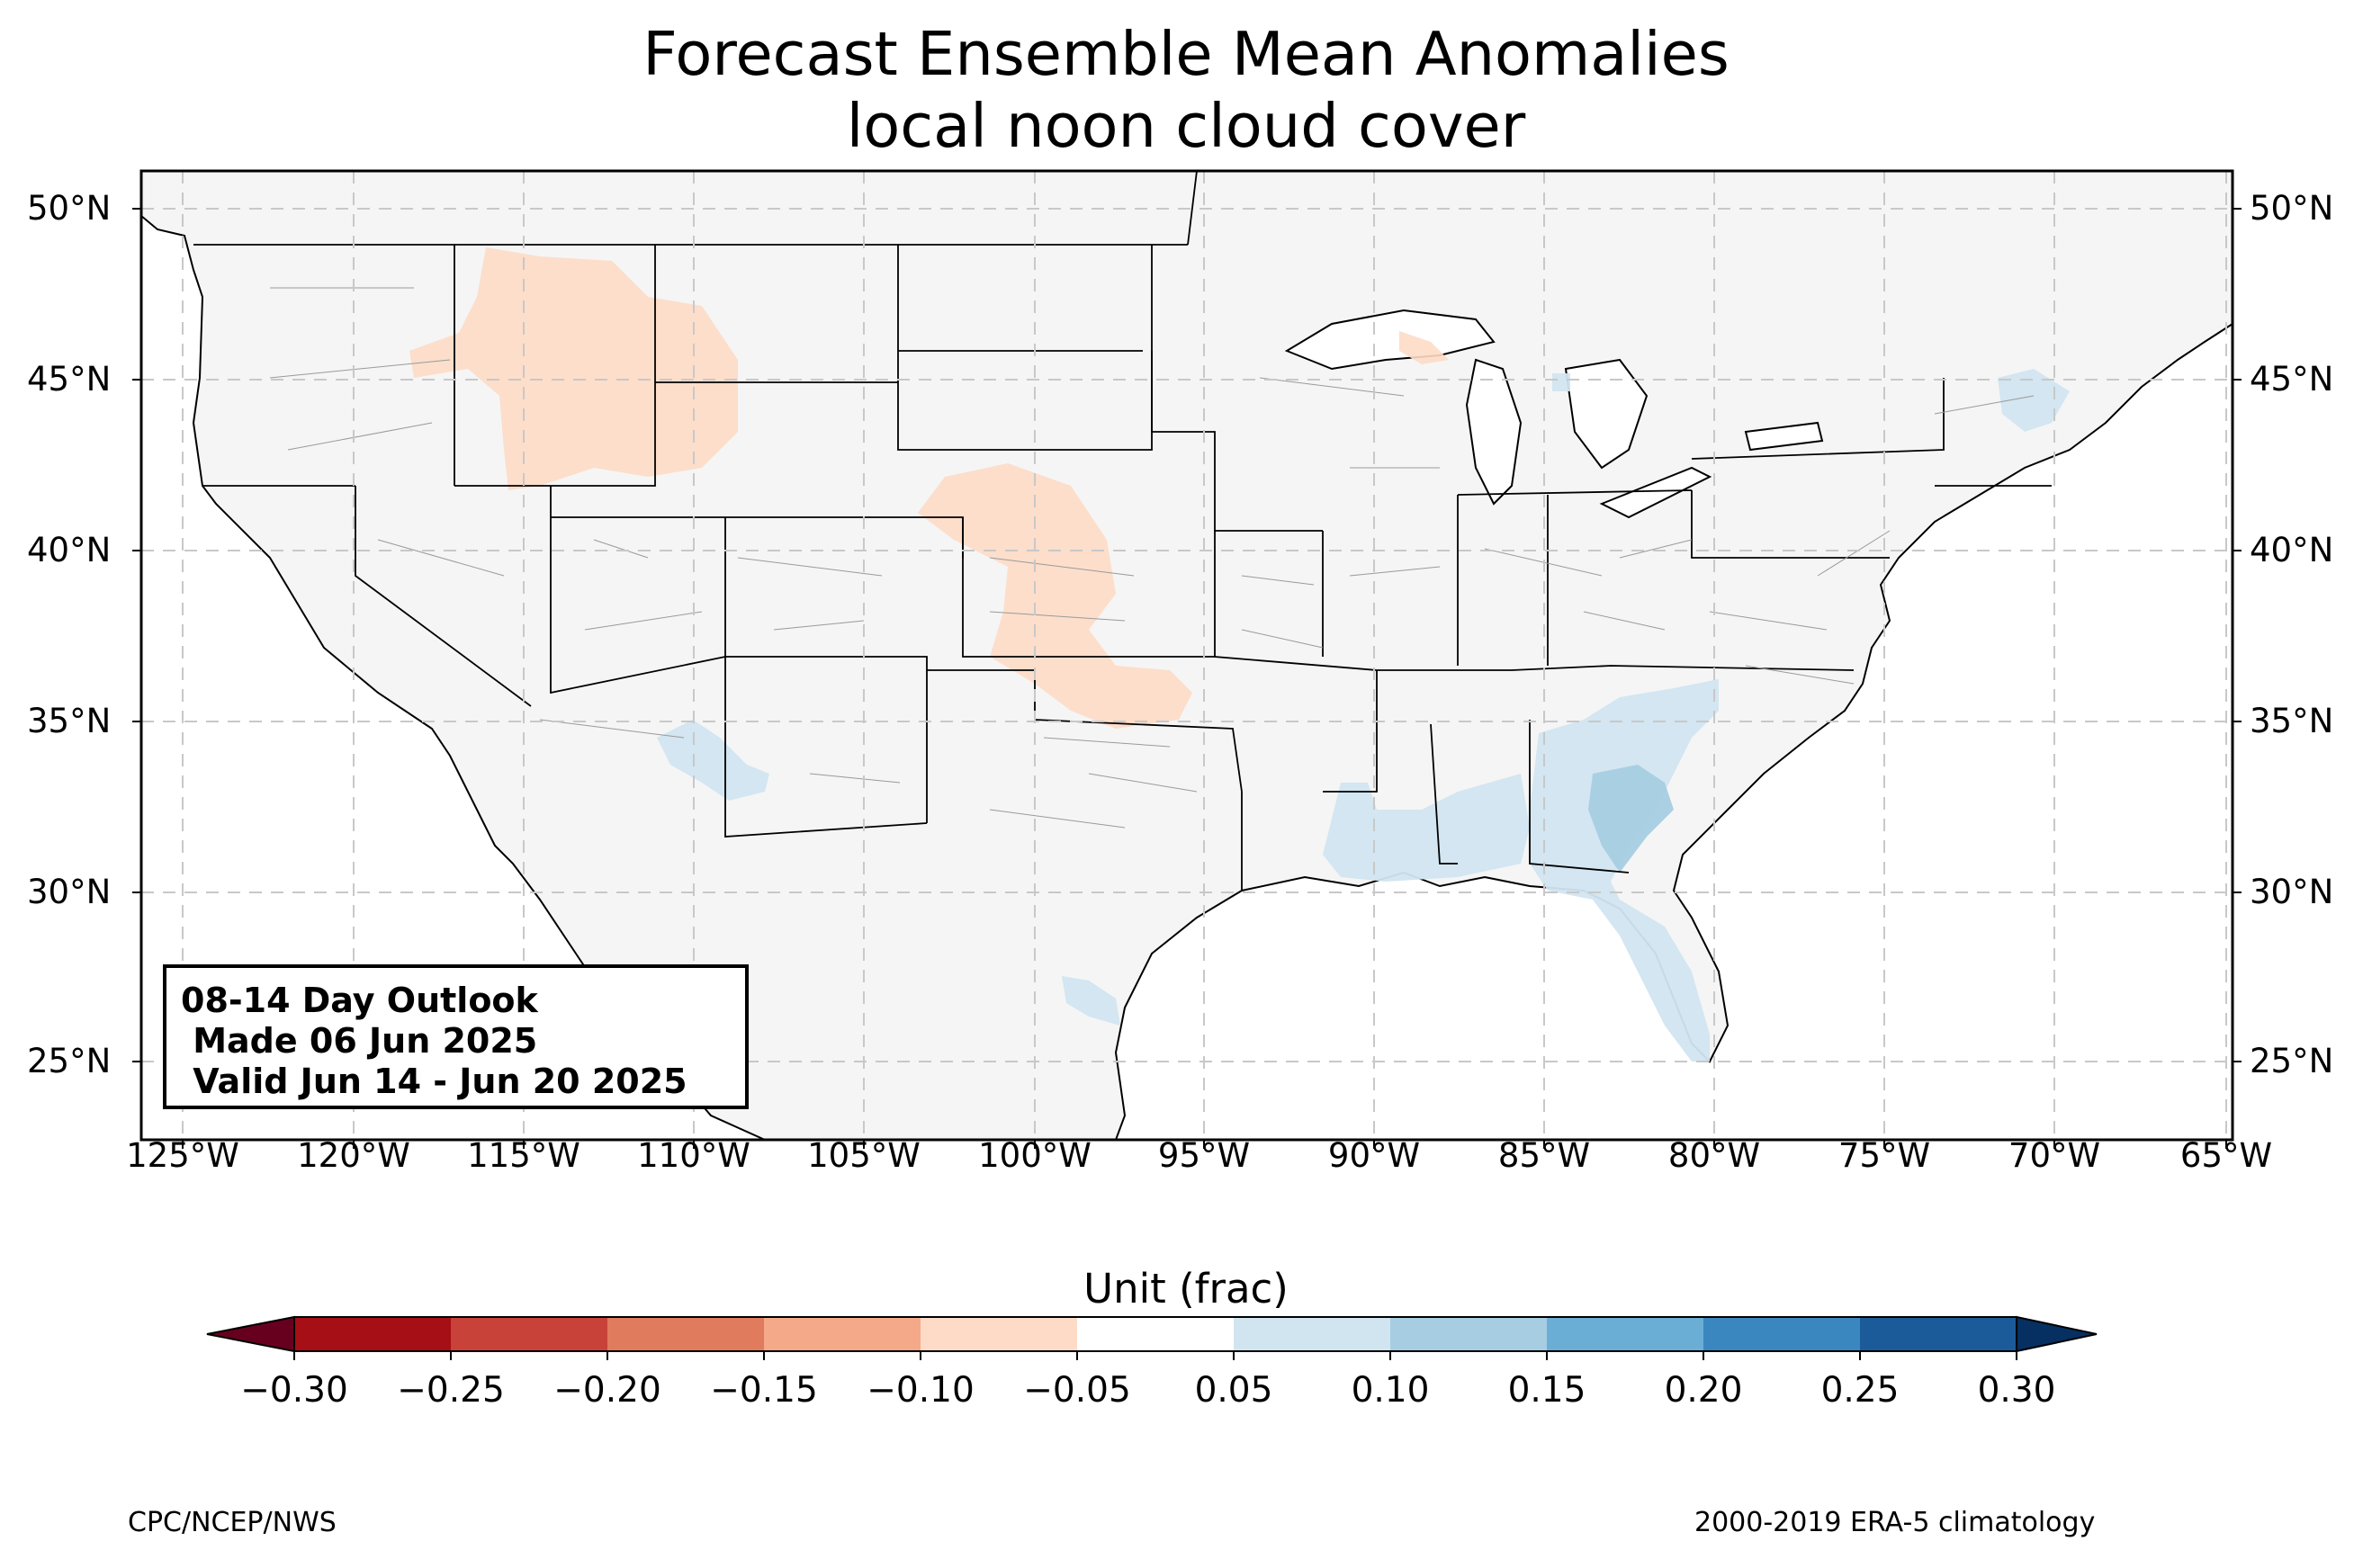  What do you see at coordinates (1784, 436) in the screenshot?
I see `lake-ontario` at bounding box center [1784, 436].